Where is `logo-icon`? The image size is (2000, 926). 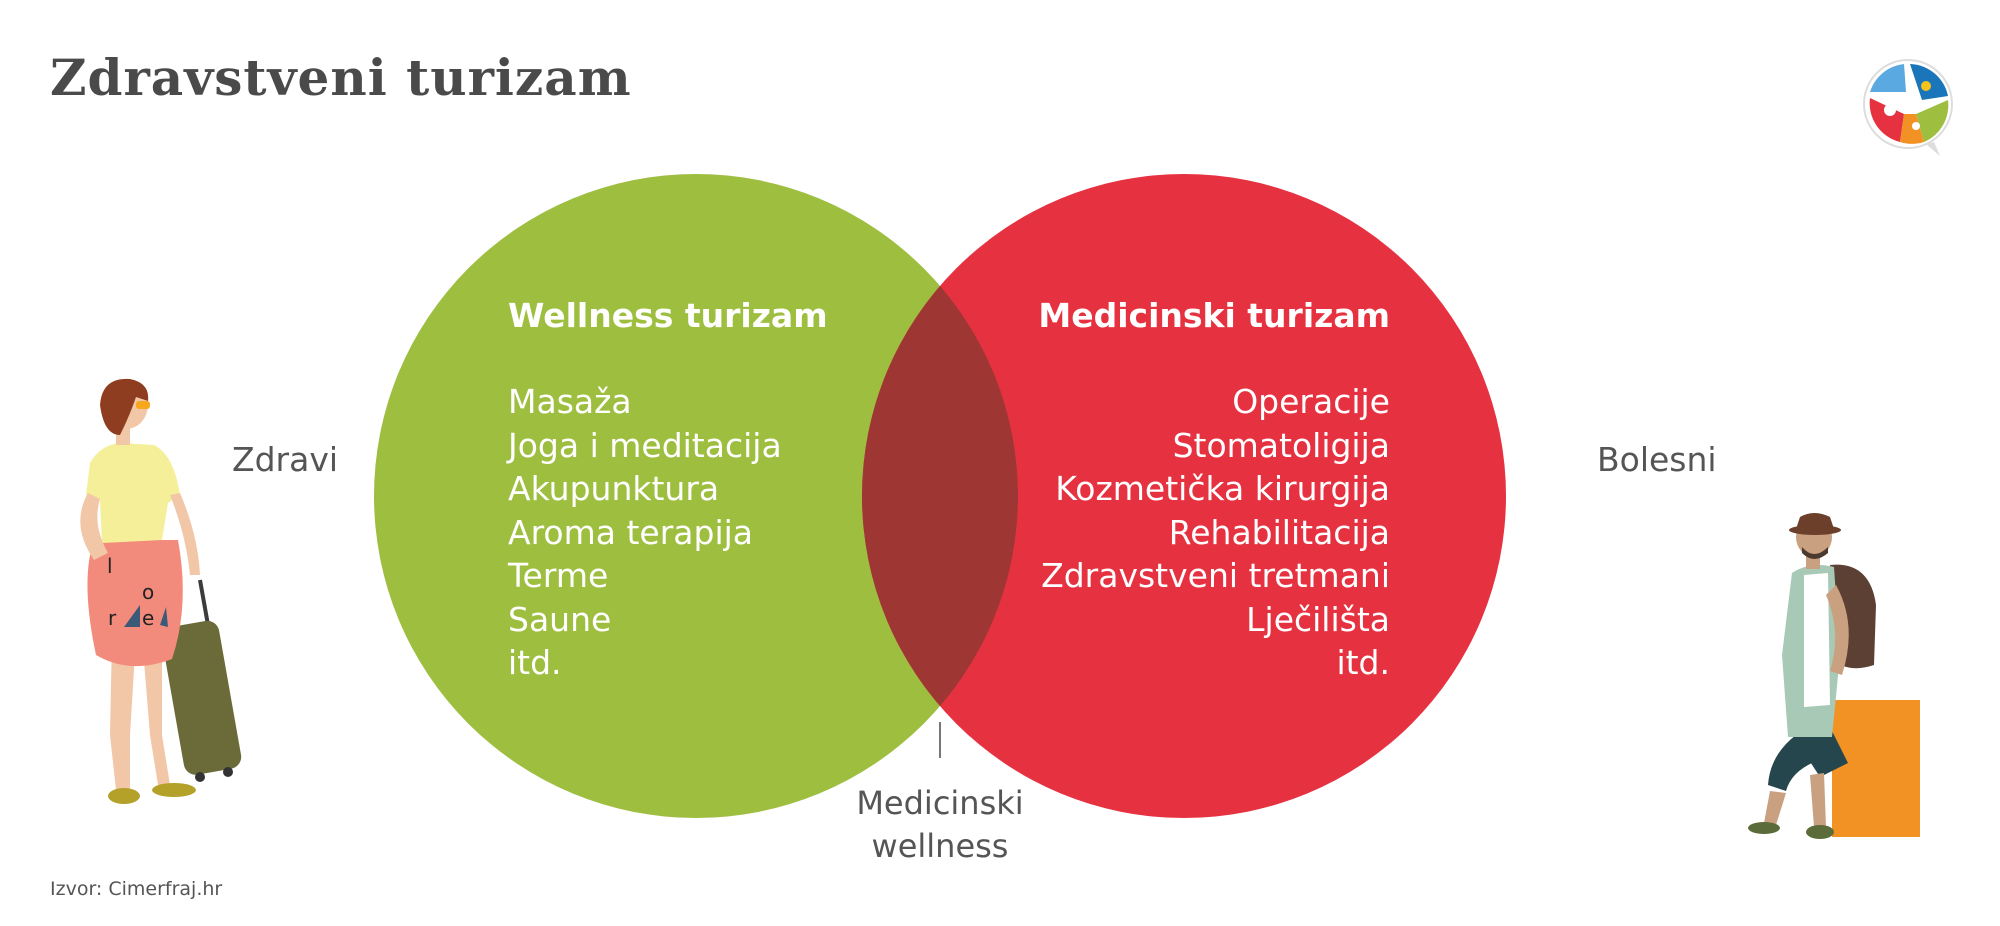
logo-icon is located at coordinates (1908, 107).